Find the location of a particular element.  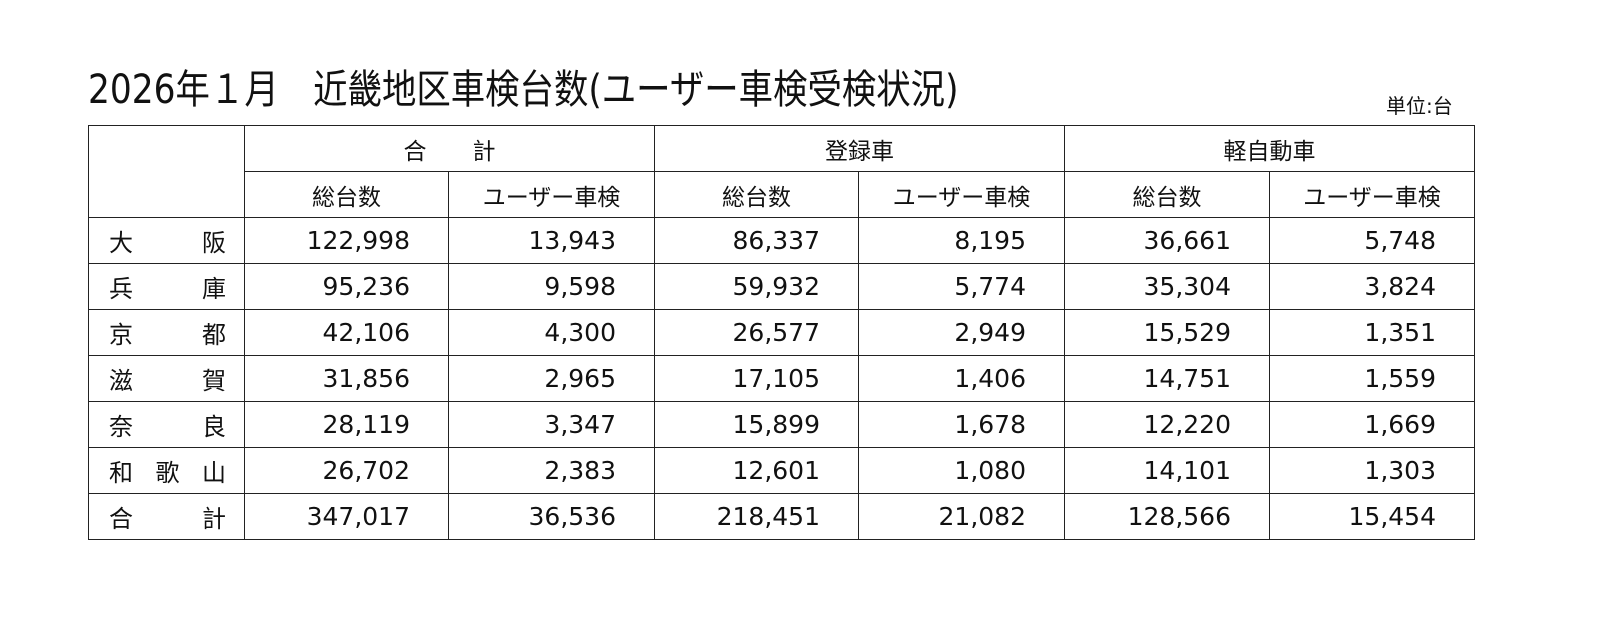

row-label-char: 合 is located at coordinates (121, 519).